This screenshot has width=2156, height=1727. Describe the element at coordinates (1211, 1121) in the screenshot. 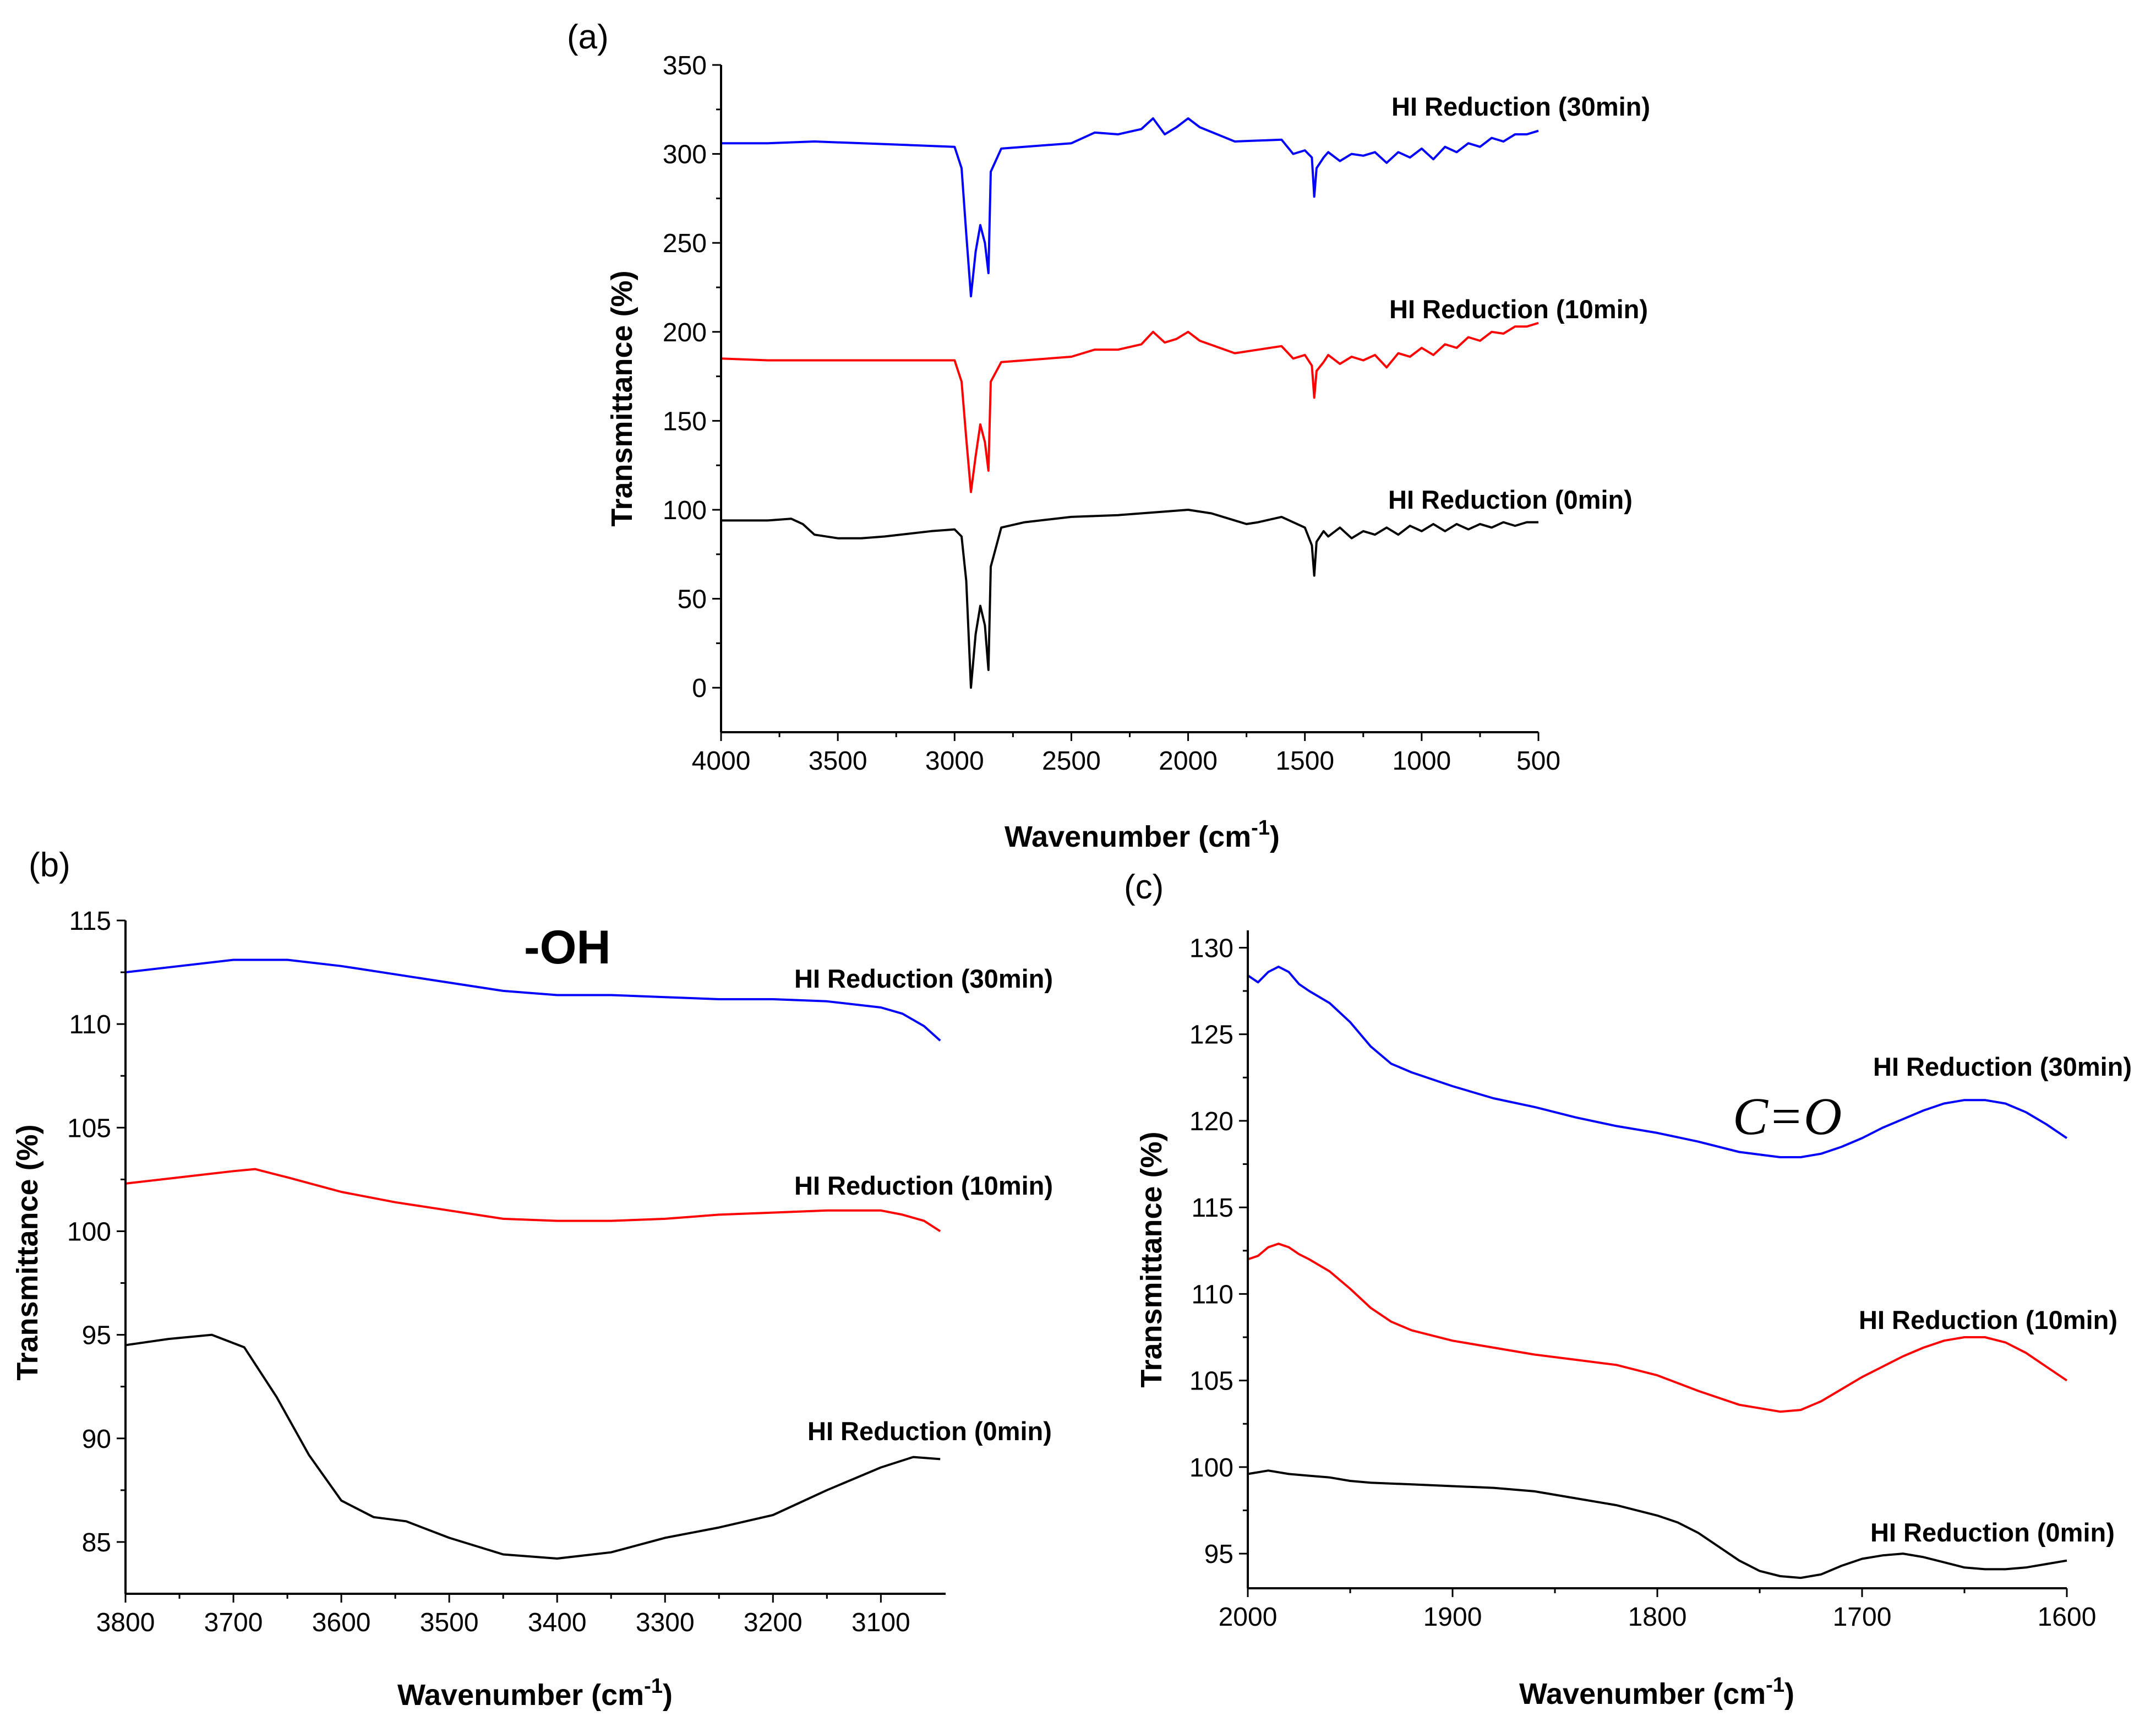

I see `panel-c-y-tick-label: 120` at that location.